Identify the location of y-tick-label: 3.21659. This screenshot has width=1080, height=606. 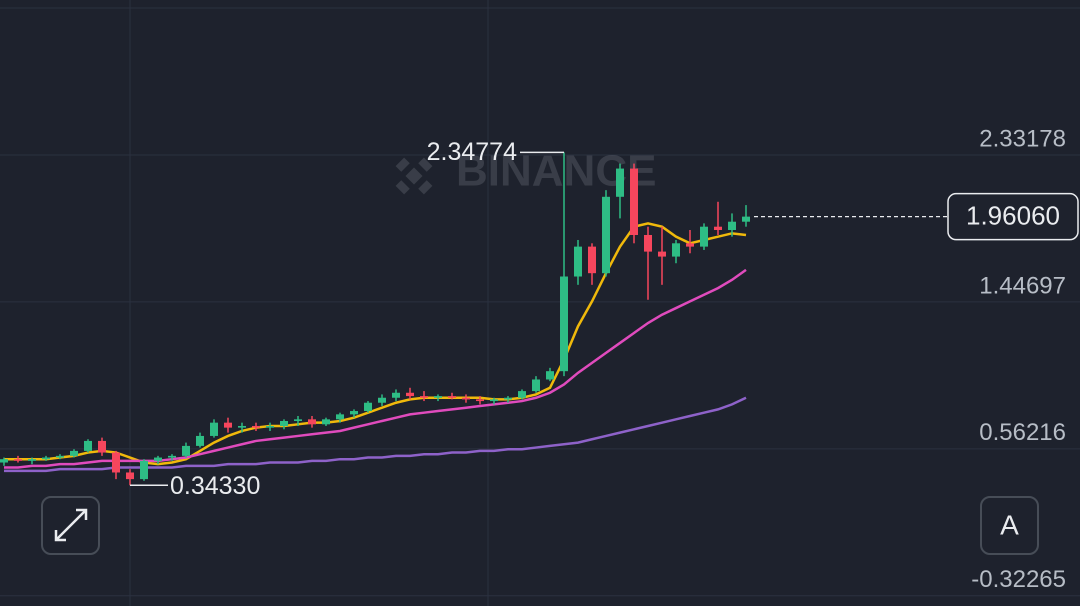
(1022, 2).